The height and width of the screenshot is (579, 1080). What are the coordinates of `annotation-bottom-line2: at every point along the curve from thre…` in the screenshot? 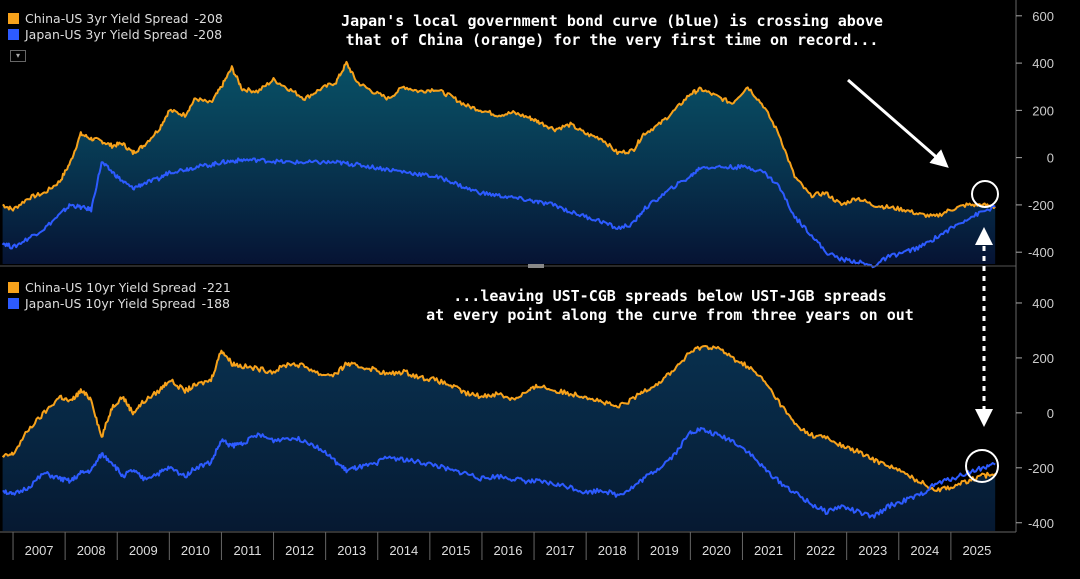 It's located at (670, 315).